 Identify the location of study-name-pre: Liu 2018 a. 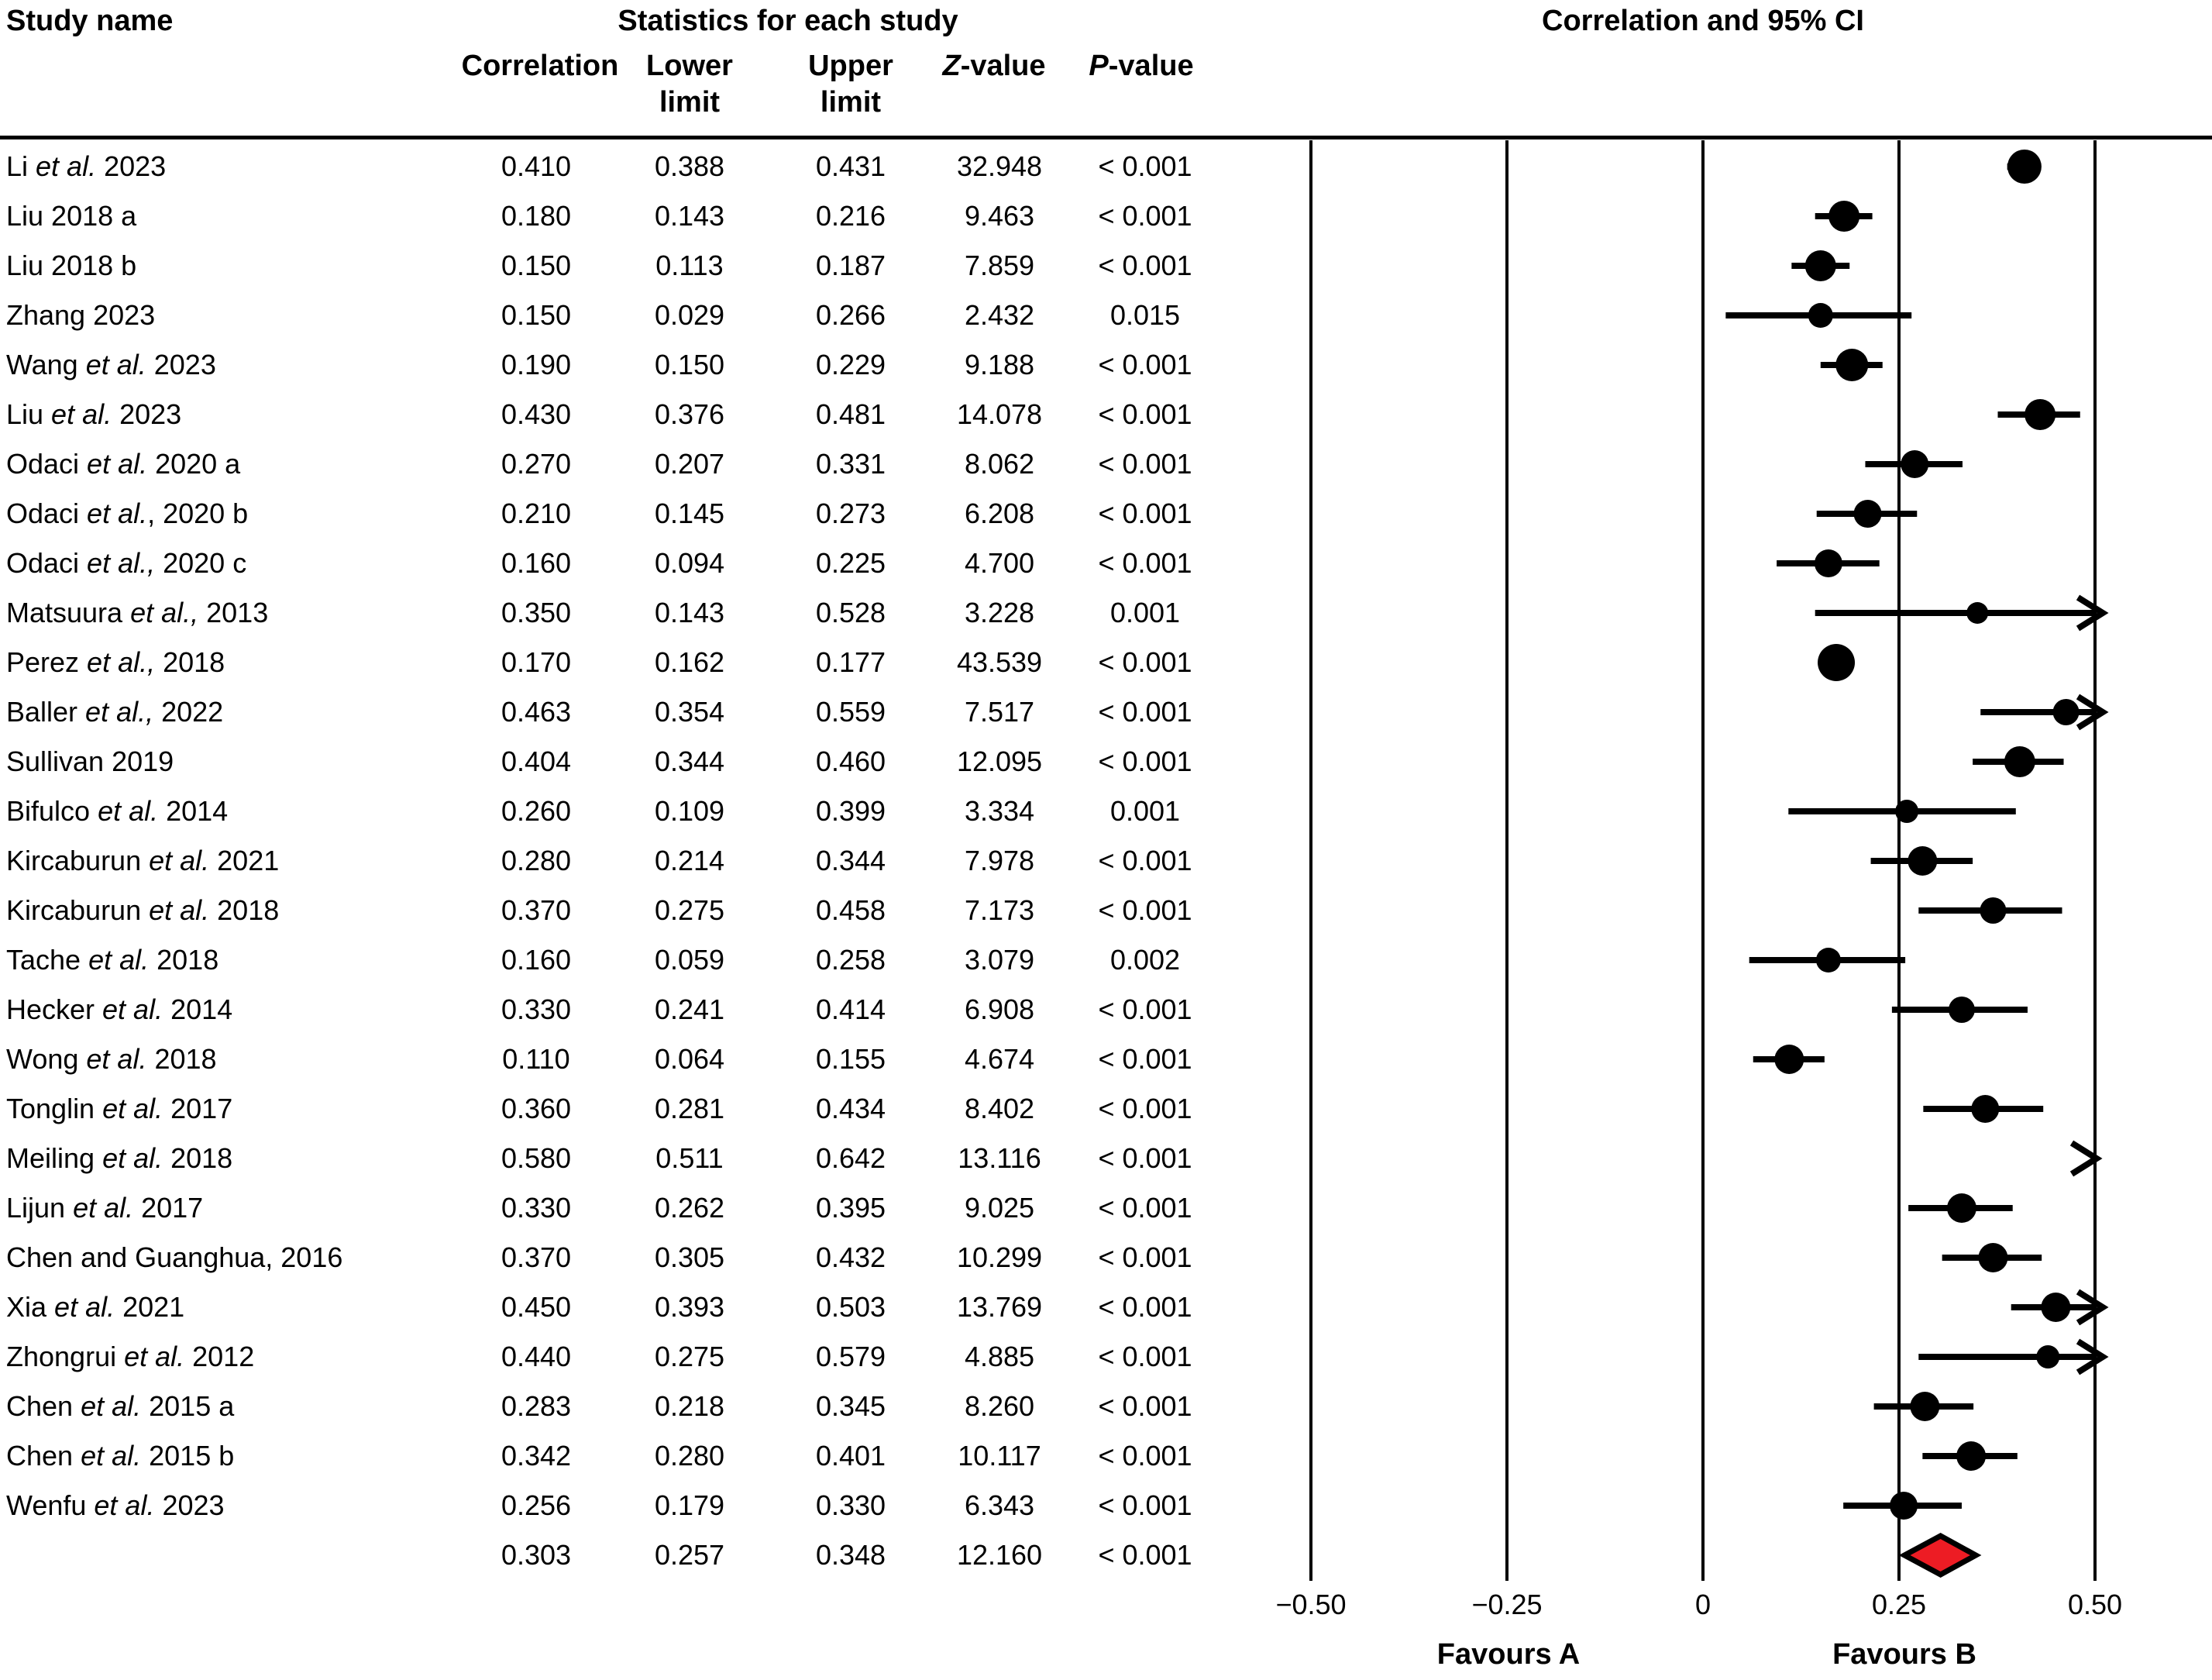
(71, 216).